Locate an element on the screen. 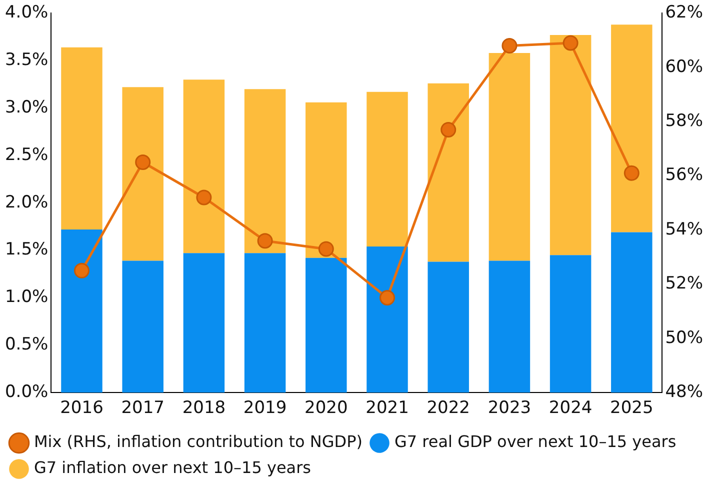 The width and height of the screenshot is (710, 487). x-tick-label: 2016 is located at coordinates (82, 408).